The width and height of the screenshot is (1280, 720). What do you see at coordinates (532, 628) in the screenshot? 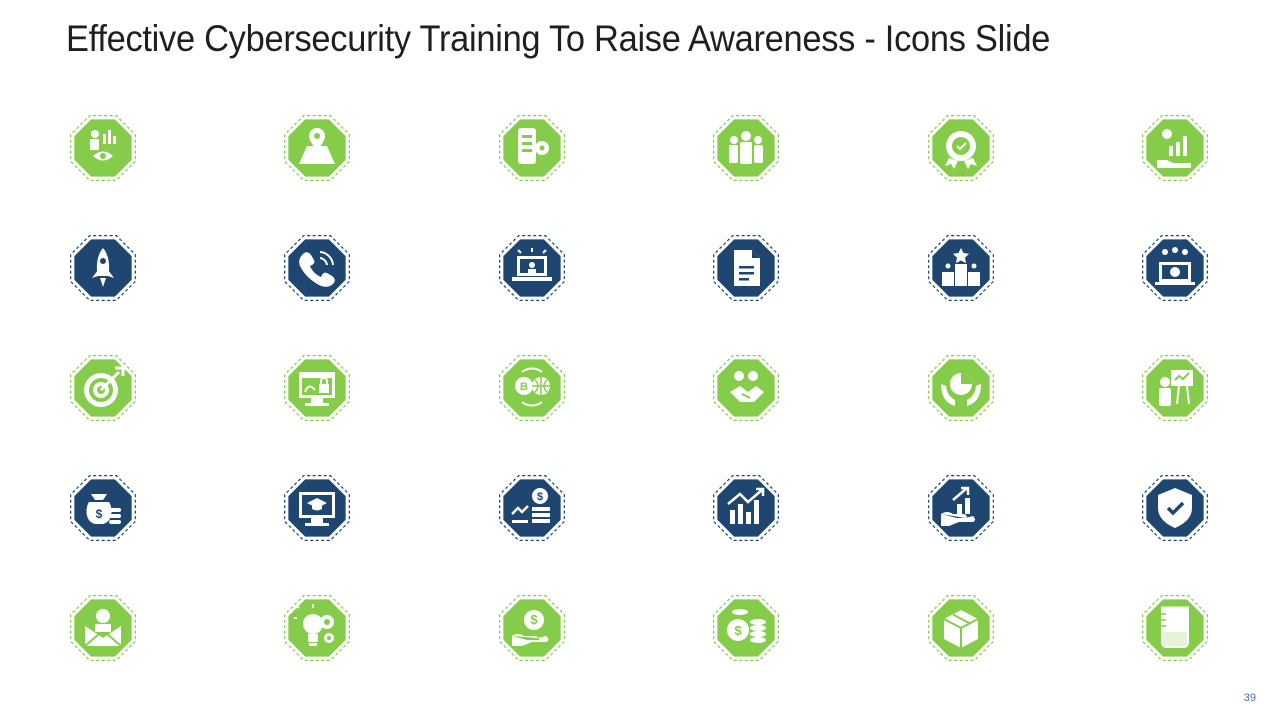
I see `hand-dollar-icon: $` at bounding box center [532, 628].